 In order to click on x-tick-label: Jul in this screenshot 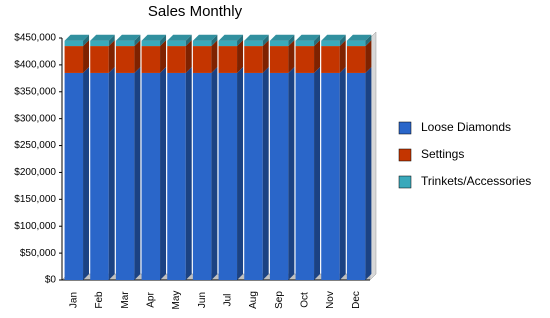, I will do `click(227, 300)`.